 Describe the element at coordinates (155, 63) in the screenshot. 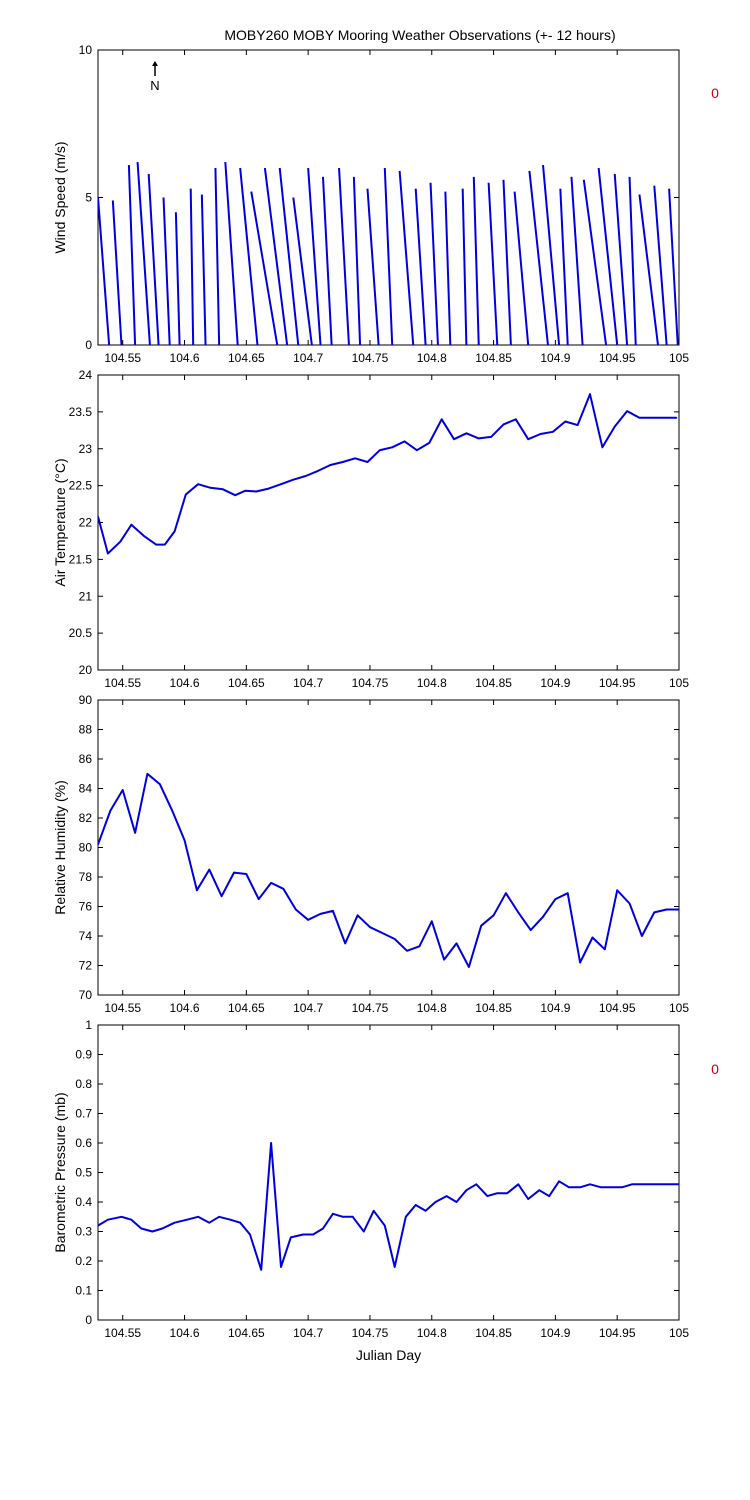

I see `north-arrow-head-icon` at that location.